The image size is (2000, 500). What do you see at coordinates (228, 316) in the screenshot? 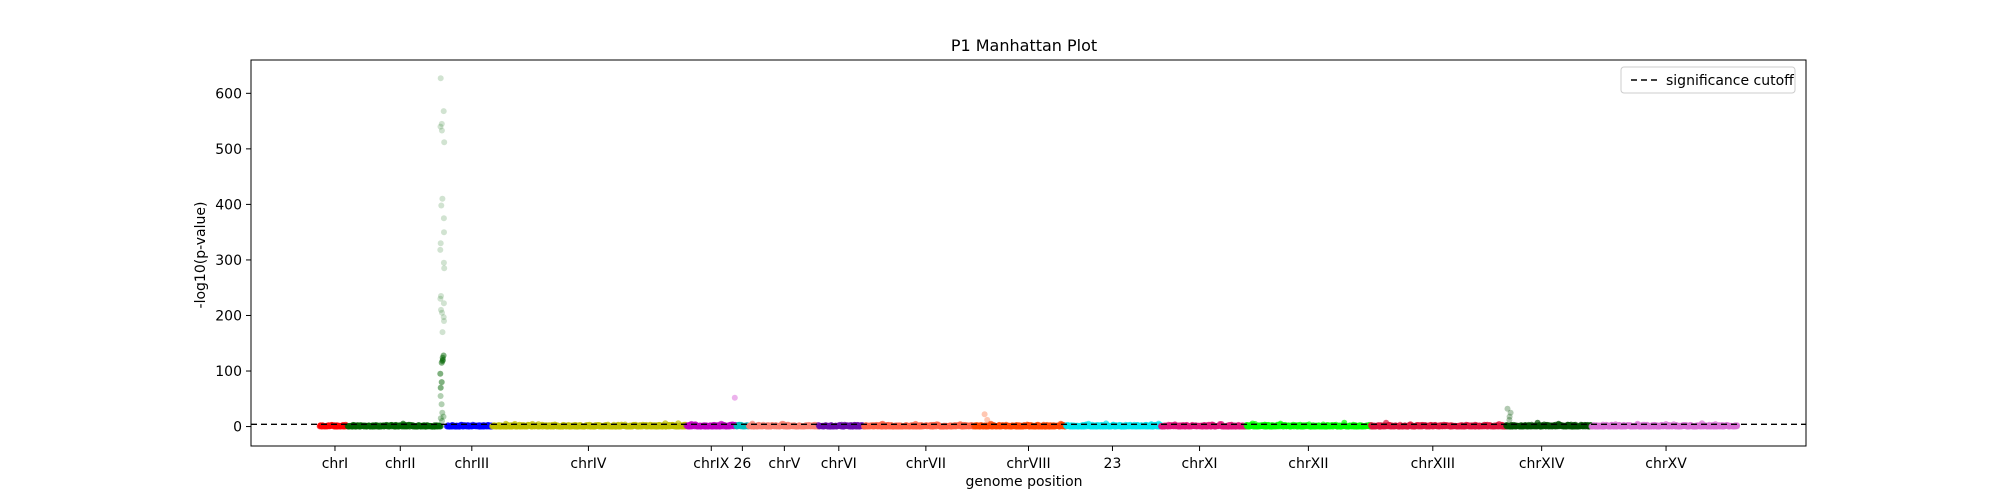
I see `y-tick-label: 200` at bounding box center [228, 316].